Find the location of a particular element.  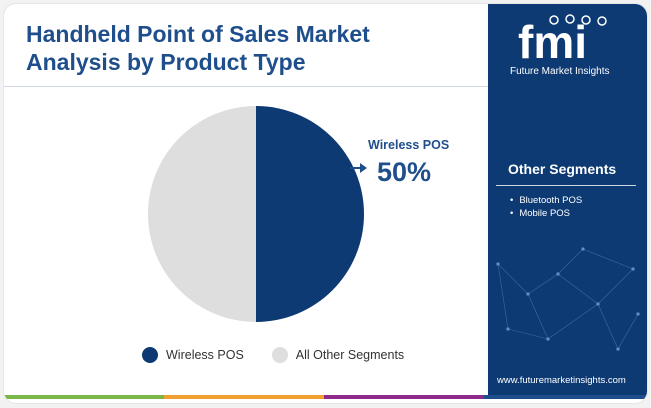

bar-segment-purple is located at coordinates (404, 397).